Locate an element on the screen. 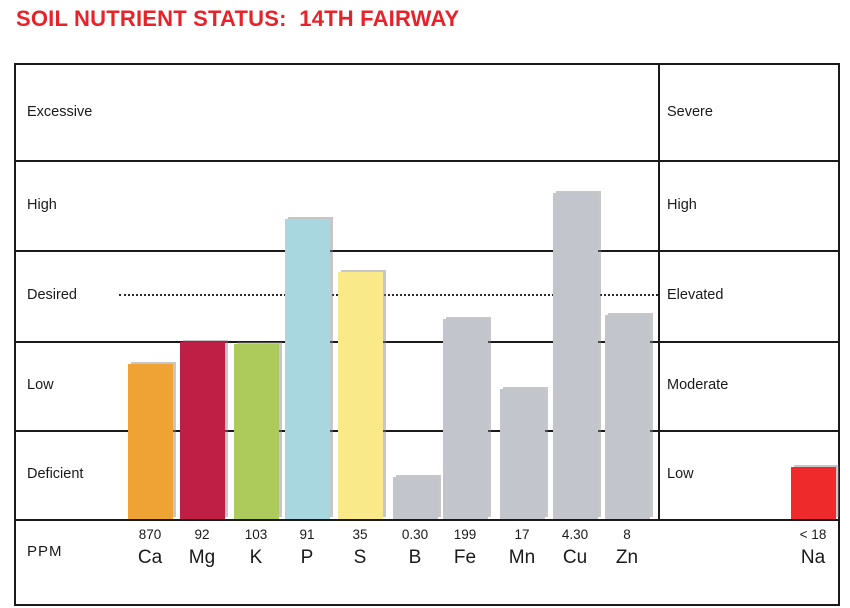  ppm-value-p: 91 is located at coordinates (307, 534).